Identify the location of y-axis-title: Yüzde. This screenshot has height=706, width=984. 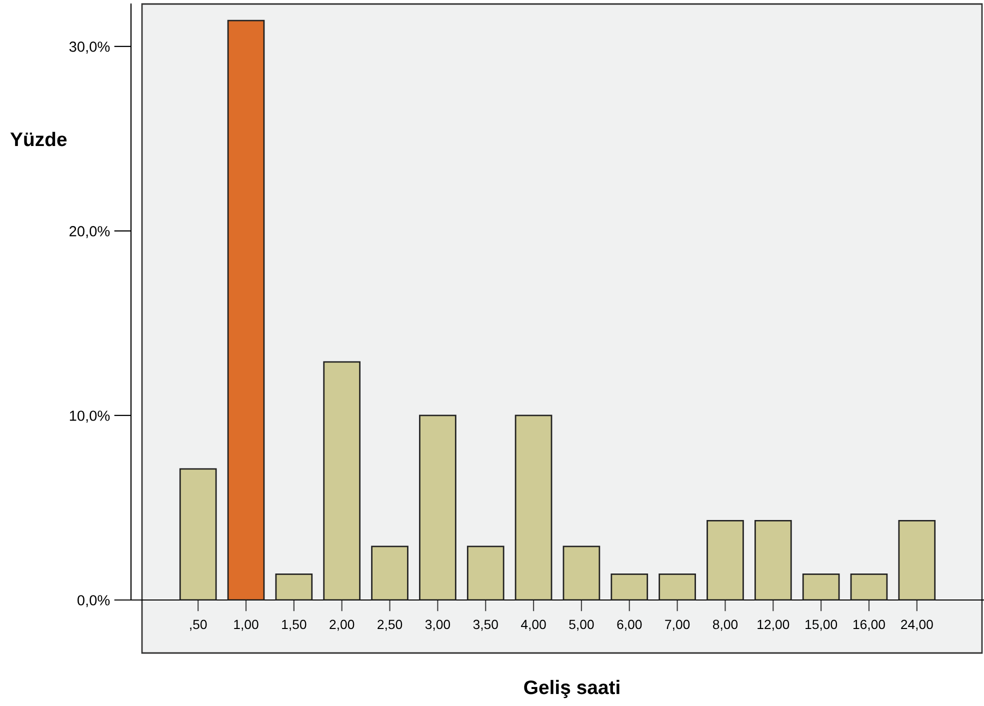
(38, 139).